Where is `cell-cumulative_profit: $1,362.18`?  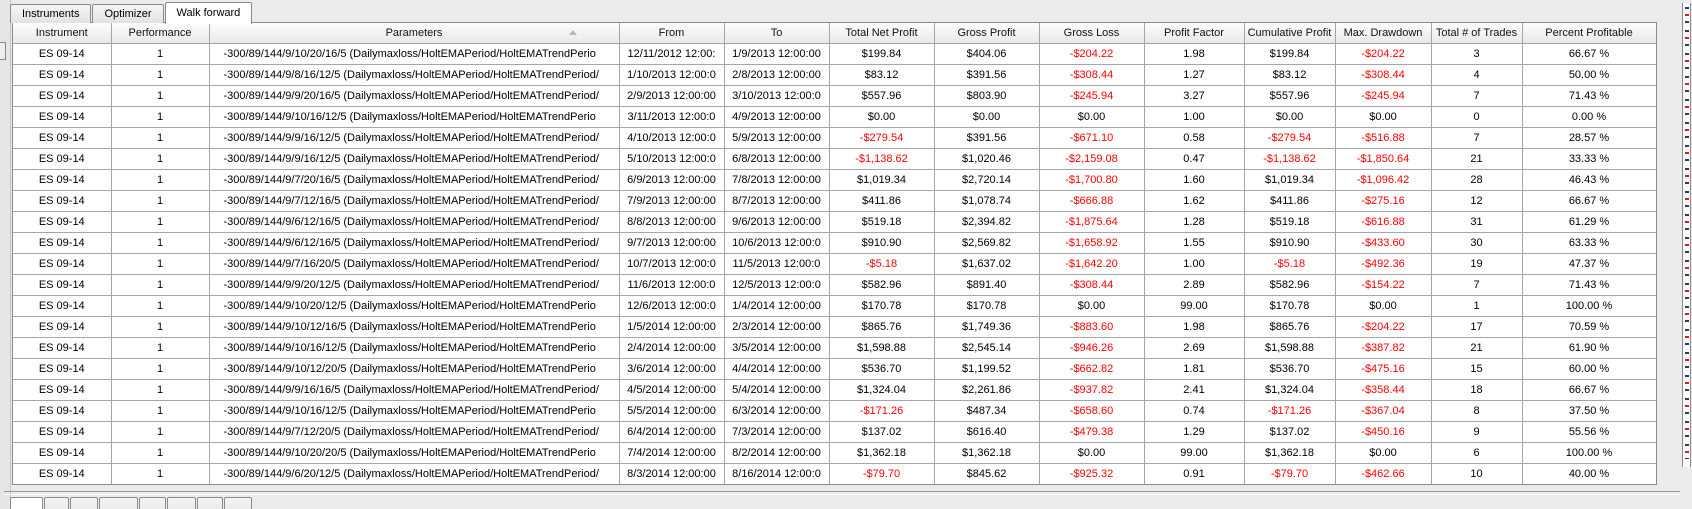 cell-cumulative_profit: $1,362.18 is located at coordinates (1289, 452).